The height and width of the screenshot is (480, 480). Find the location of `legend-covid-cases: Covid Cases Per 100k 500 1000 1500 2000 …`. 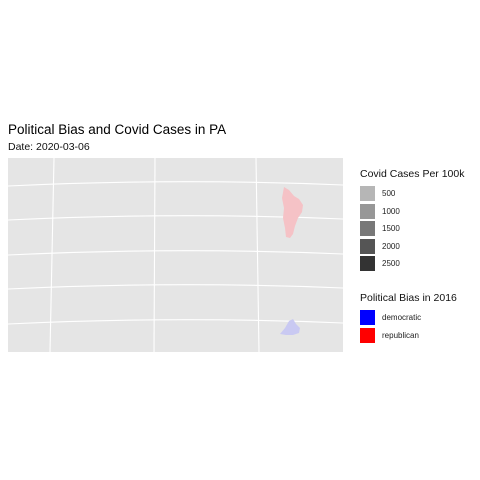

legend-covid-cases: Covid Cases Per 100k 500 1000 1500 2000 … is located at coordinates (412, 220).